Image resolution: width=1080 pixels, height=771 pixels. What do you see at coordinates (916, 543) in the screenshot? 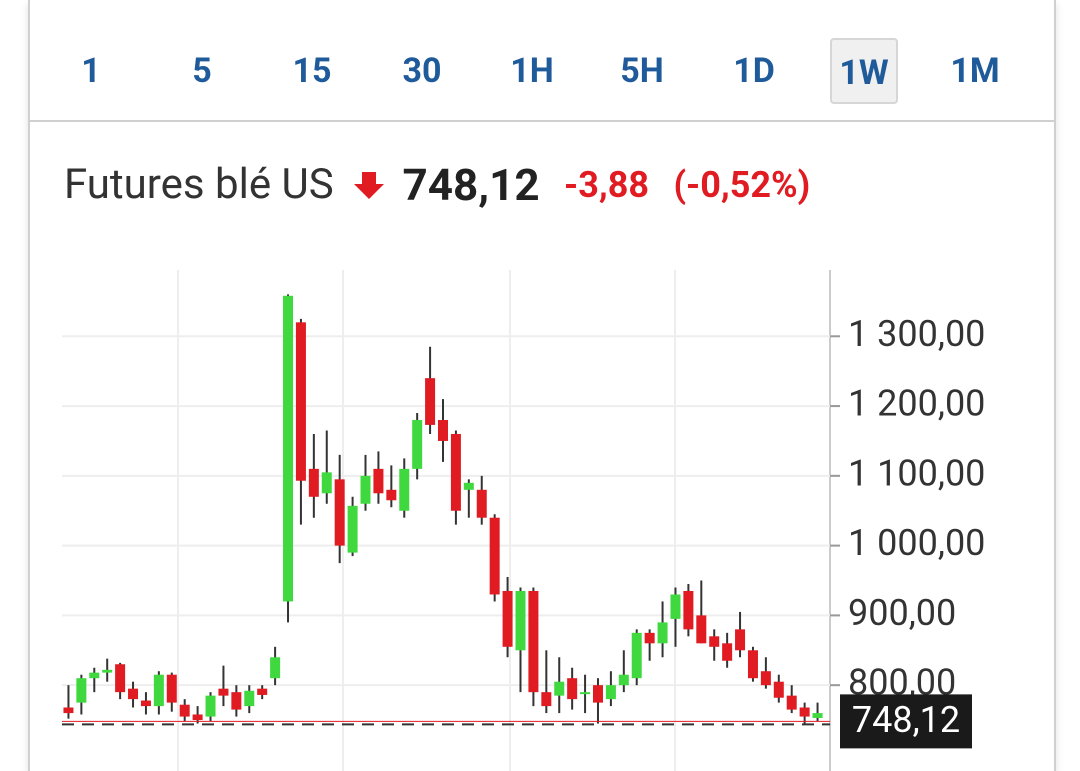
I see `y-tick-label: 1 000,00` at bounding box center [916, 543].